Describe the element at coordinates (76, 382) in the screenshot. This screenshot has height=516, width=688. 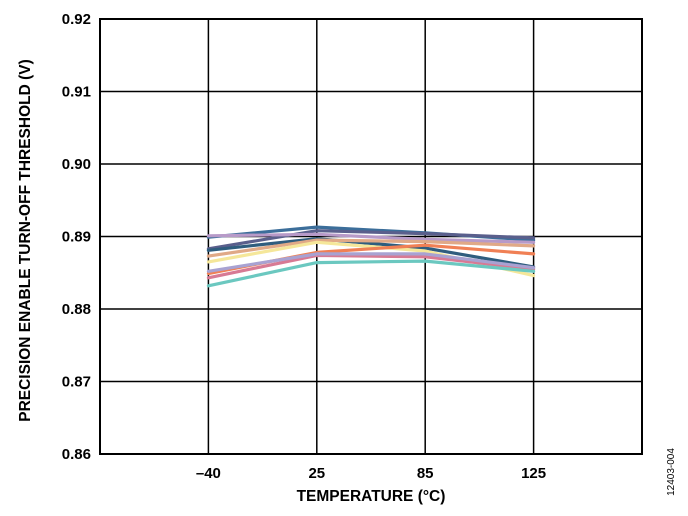
I see `y-tick-label: 0.87` at that location.